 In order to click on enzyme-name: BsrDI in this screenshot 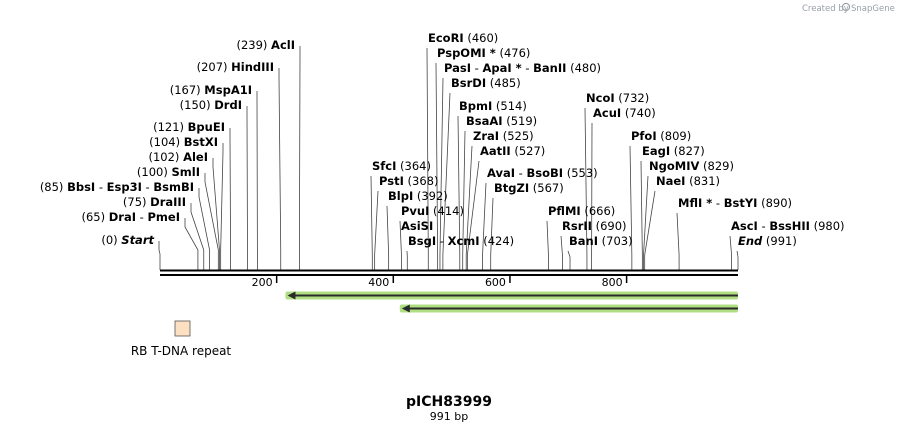, I will do `click(468, 83)`.